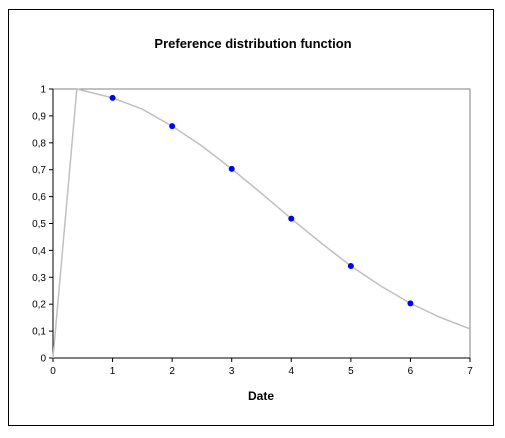  I want to click on x-tick-label: 2, so click(172, 371).